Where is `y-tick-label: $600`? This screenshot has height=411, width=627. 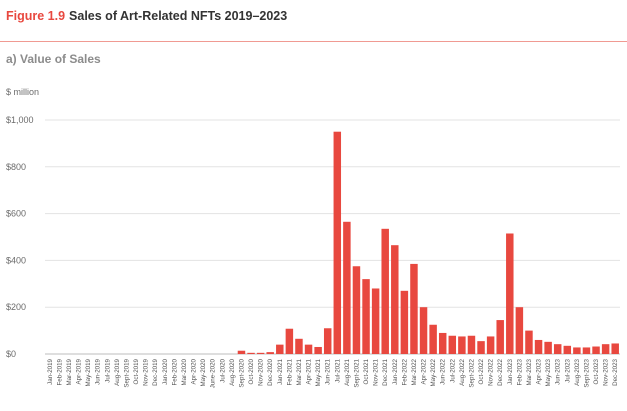 y-tick-label: $600 is located at coordinates (16, 214).